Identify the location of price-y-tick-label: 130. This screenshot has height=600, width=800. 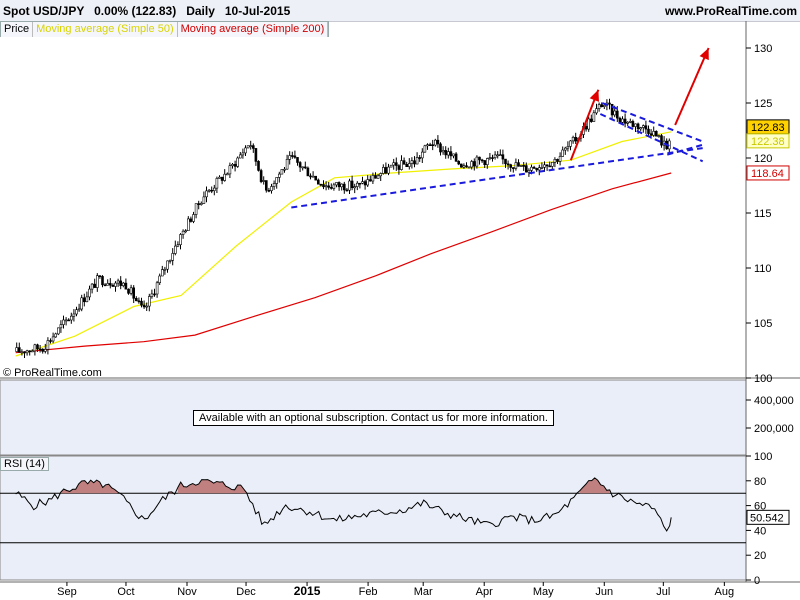
(763, 49).